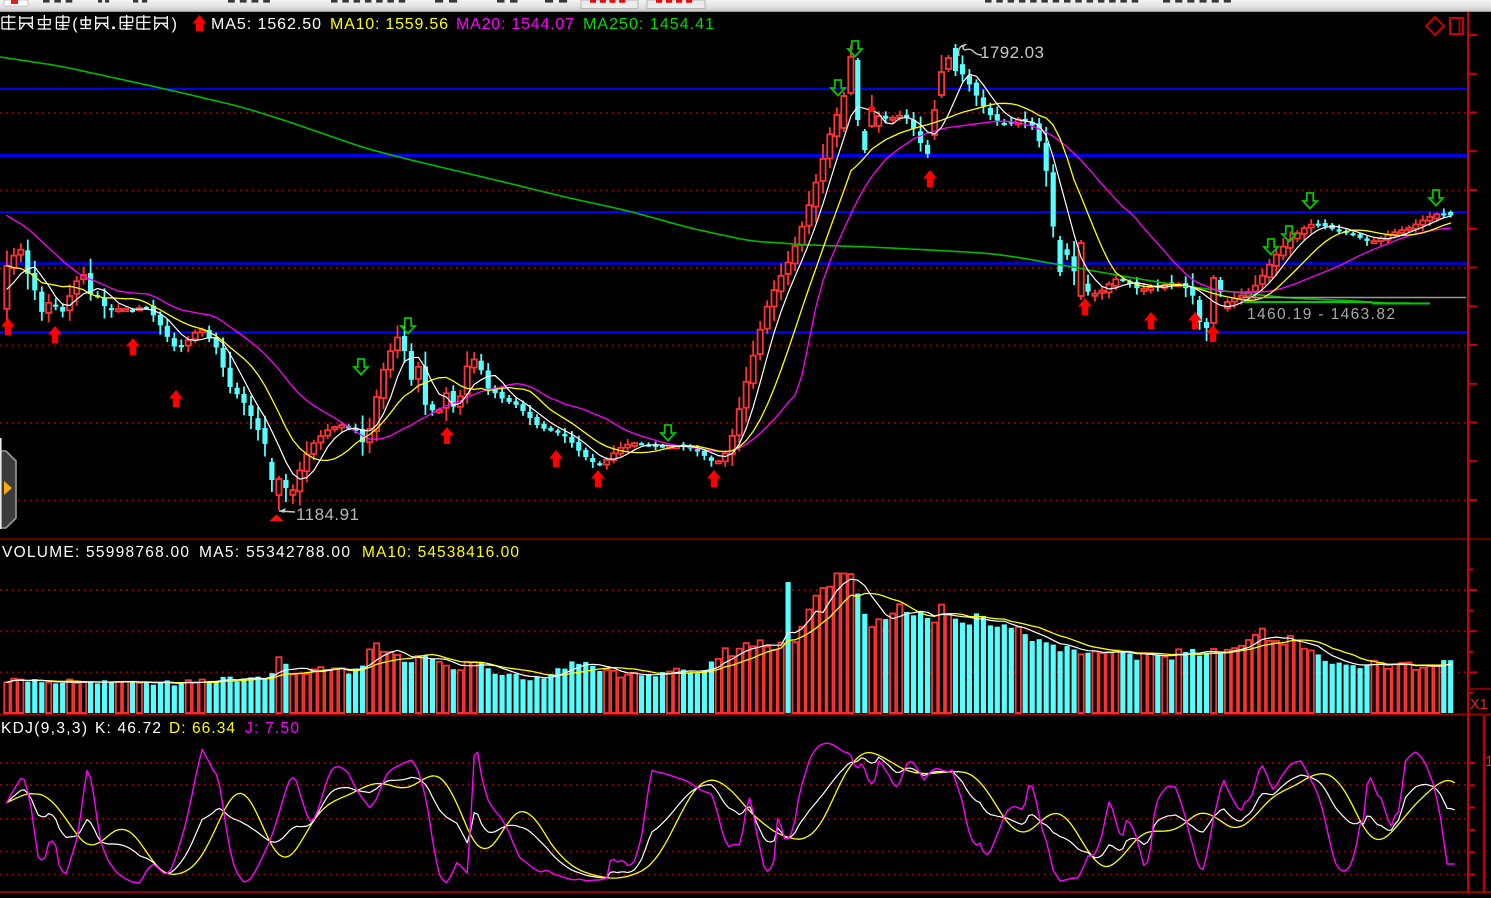 Image resolution: width=1491 pixels, height=898 pixels. Describe the element at coordinates (95, 552) in the screenshot. I see `svg-text: VOLUME: 55998768.00` at that location.